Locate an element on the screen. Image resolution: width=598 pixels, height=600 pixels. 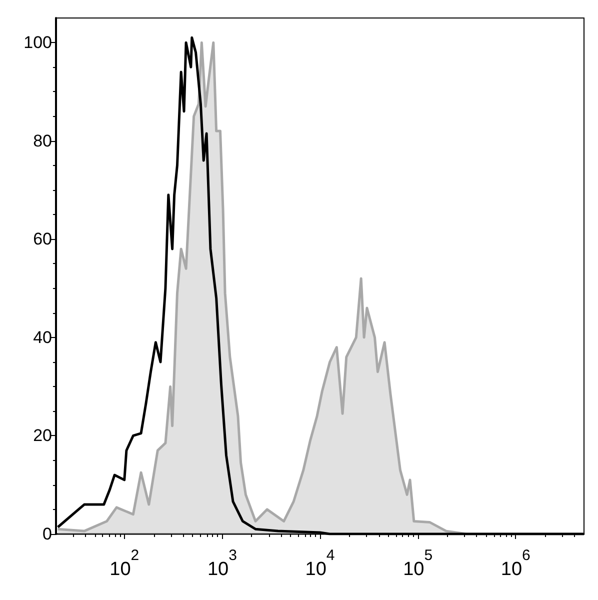
x-tick-label: 10⁴ is located at coordinates (320, 563).